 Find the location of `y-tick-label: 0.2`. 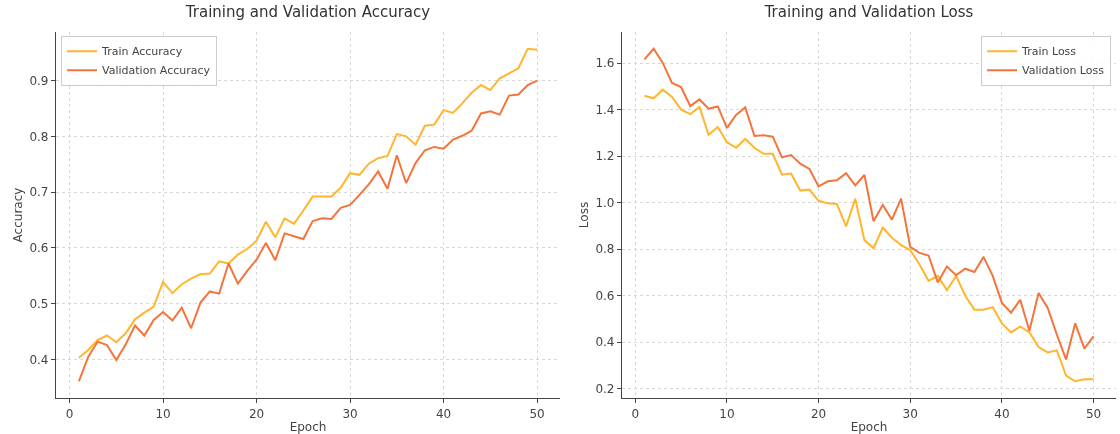

y-tick-label: 0.2 is located at coordinates (605, 388).